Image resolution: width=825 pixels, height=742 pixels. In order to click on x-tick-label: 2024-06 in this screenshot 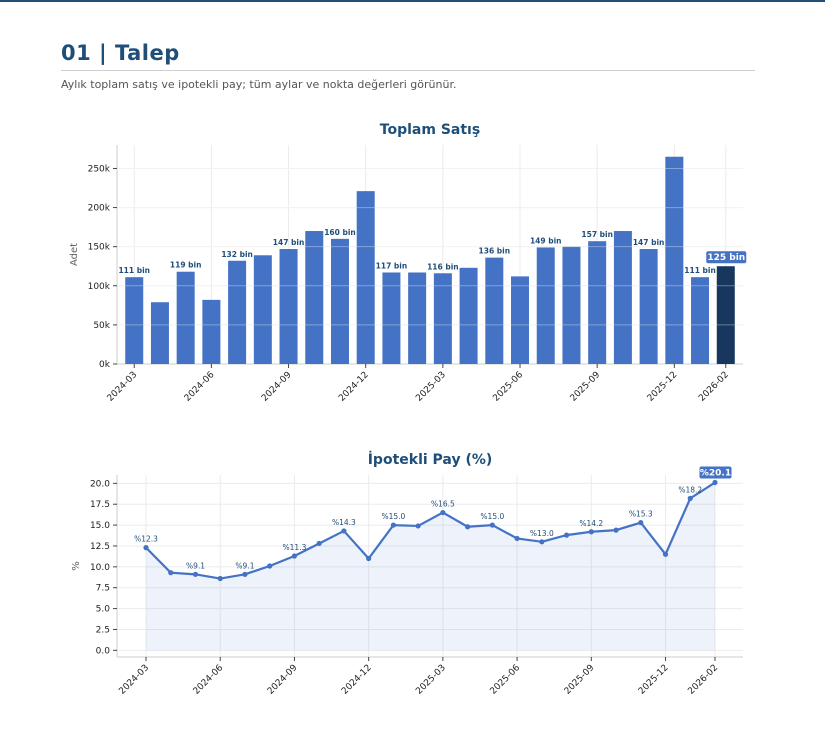, I will do `click(209, 680)`.